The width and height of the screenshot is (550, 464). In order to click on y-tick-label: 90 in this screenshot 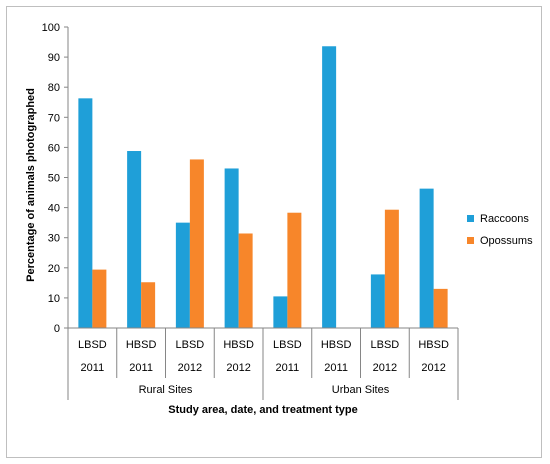, I will do `click(54, 58)`.